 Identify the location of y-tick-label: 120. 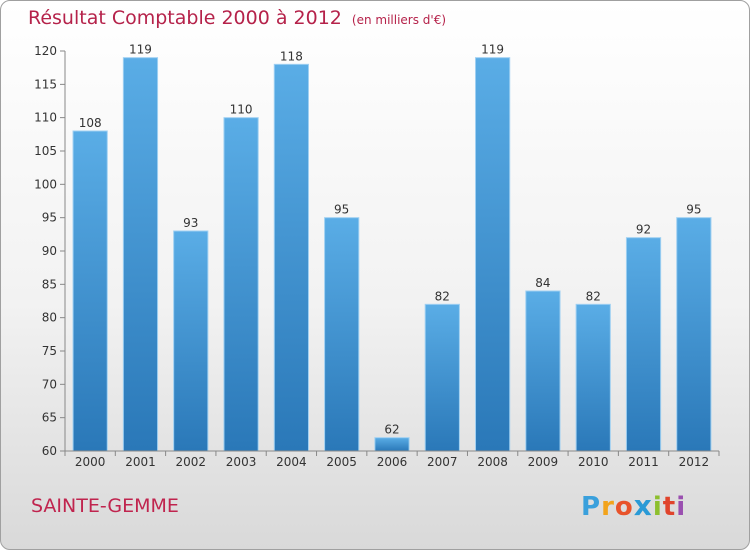
(45, 51).